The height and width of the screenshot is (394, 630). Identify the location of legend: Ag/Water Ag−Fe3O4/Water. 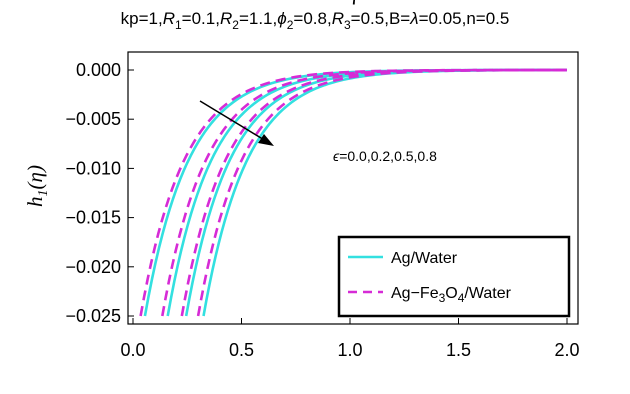
(454, 276).